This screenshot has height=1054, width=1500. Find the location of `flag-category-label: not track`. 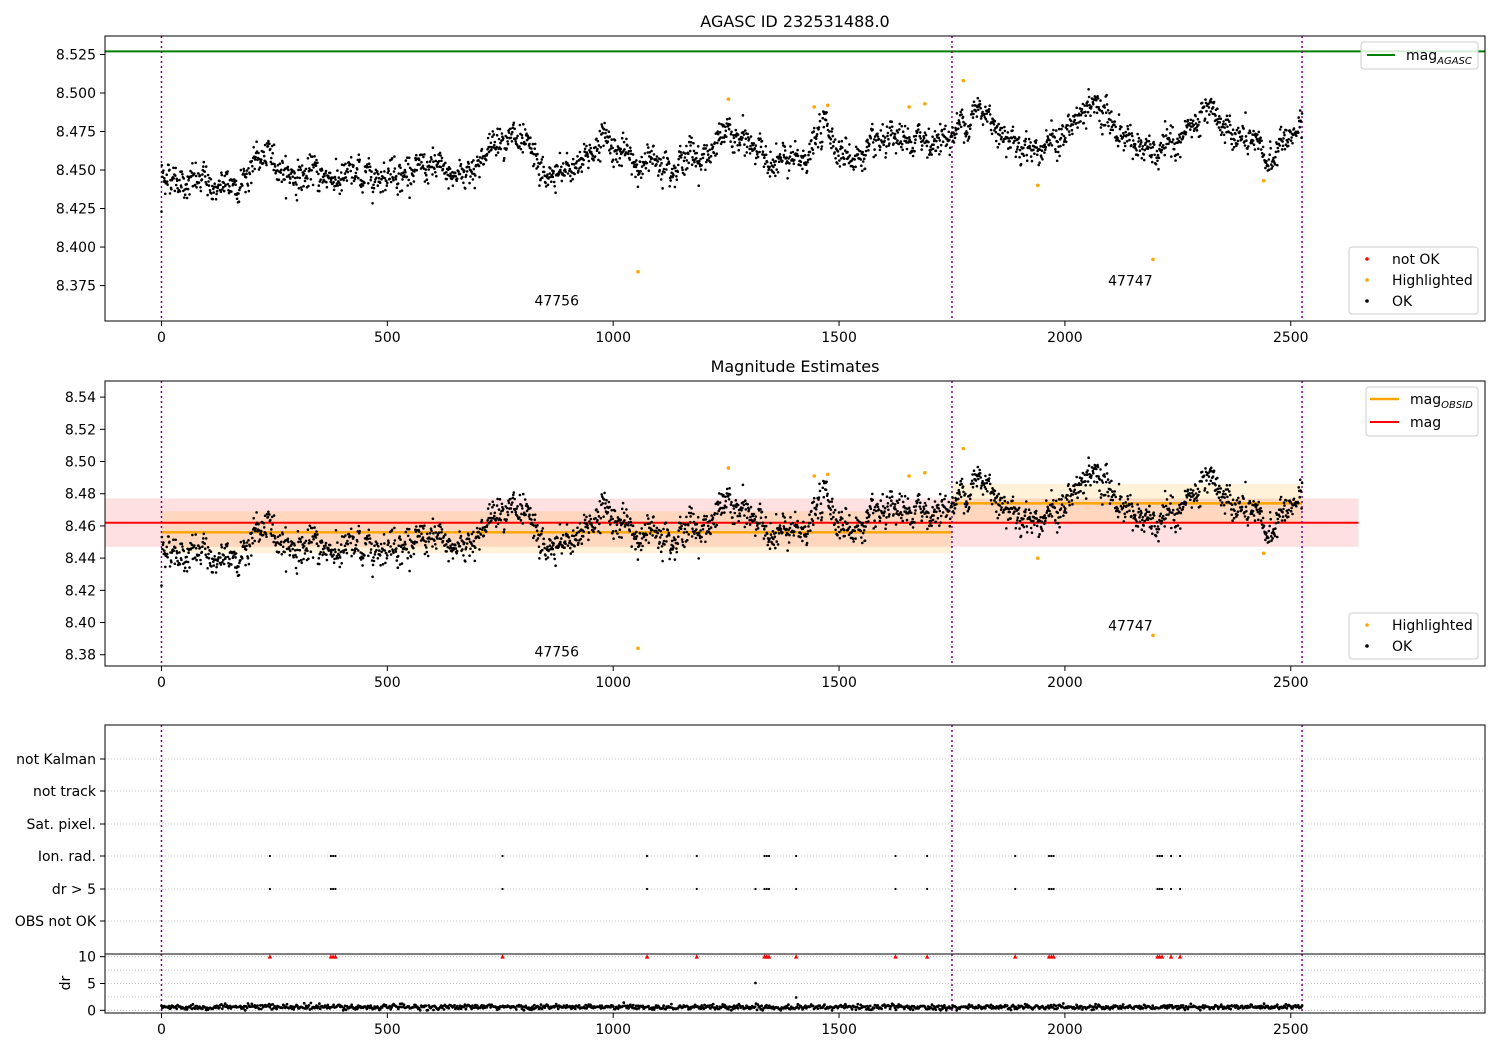

flag-category-label: not track is located at coordinates (65, 792).